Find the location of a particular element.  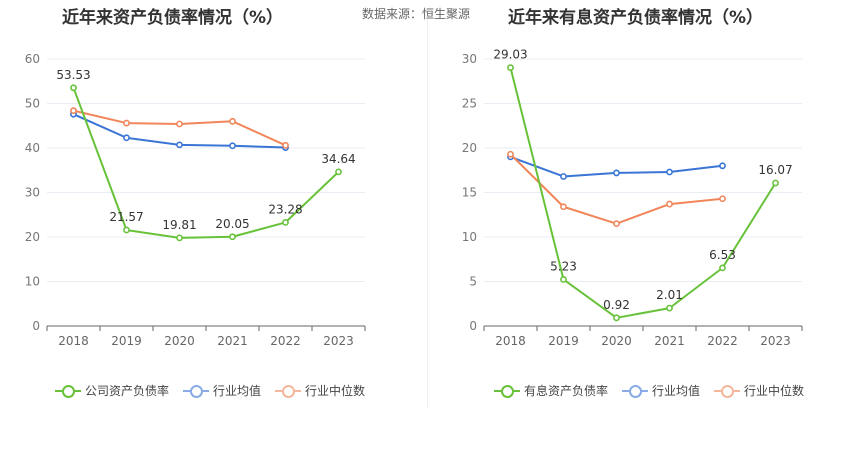

data-label: 6.53 is located at coordinates (722, 255).